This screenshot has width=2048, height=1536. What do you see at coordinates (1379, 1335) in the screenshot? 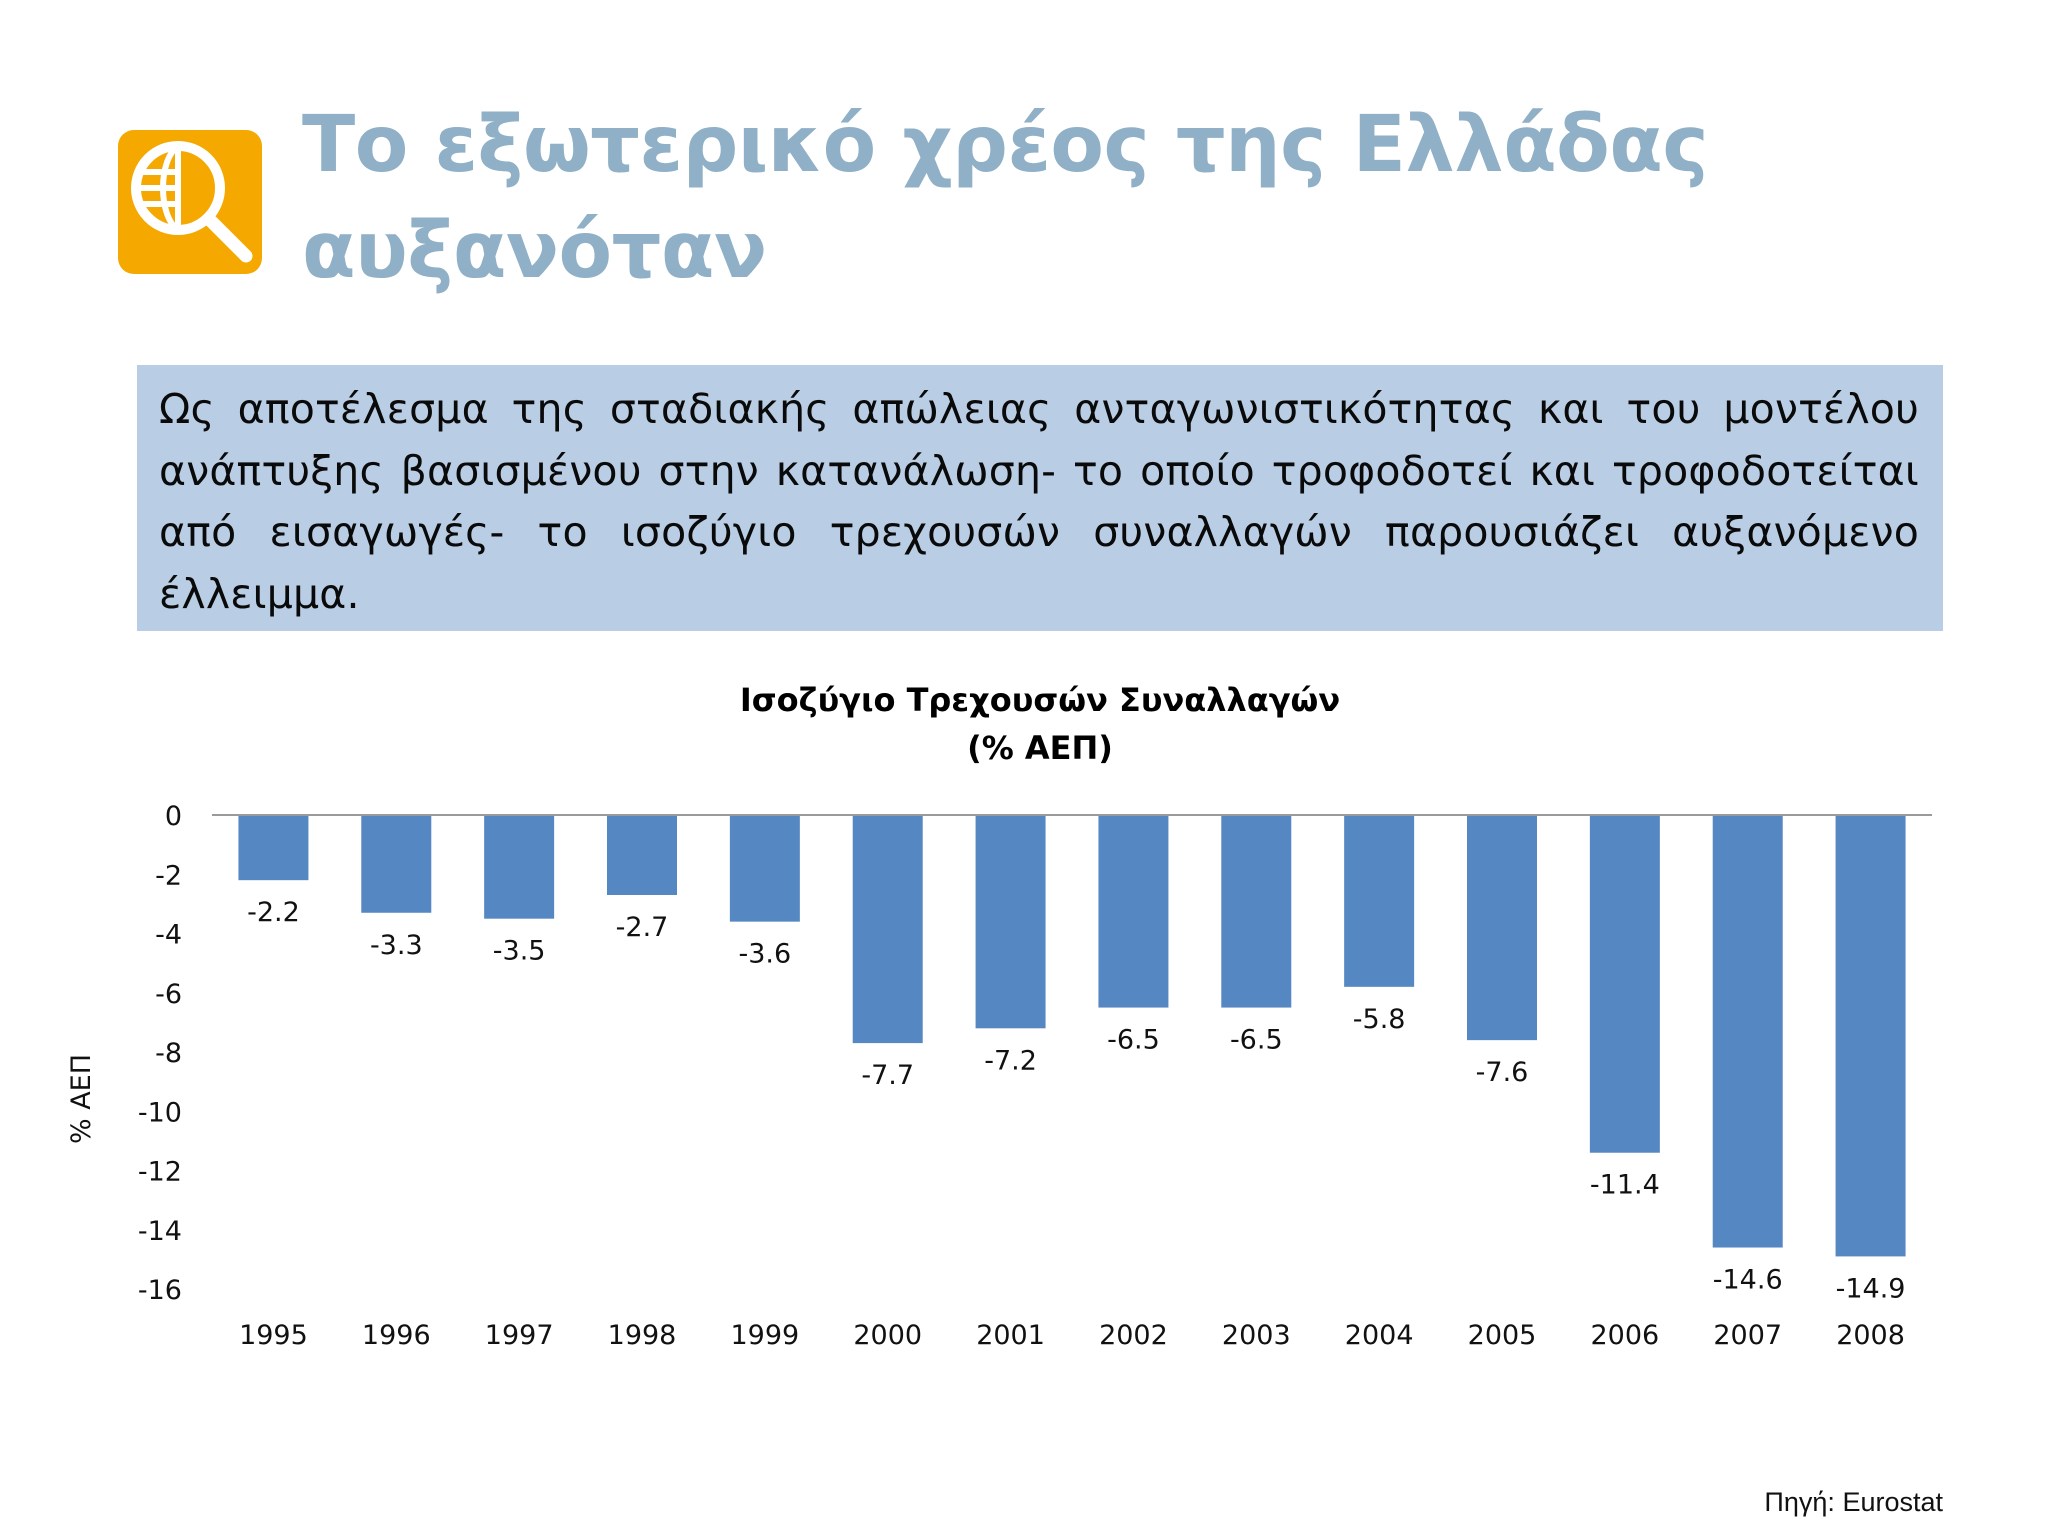
I see `x-tick-label: 2004` at bounding box center [1379, 1335].